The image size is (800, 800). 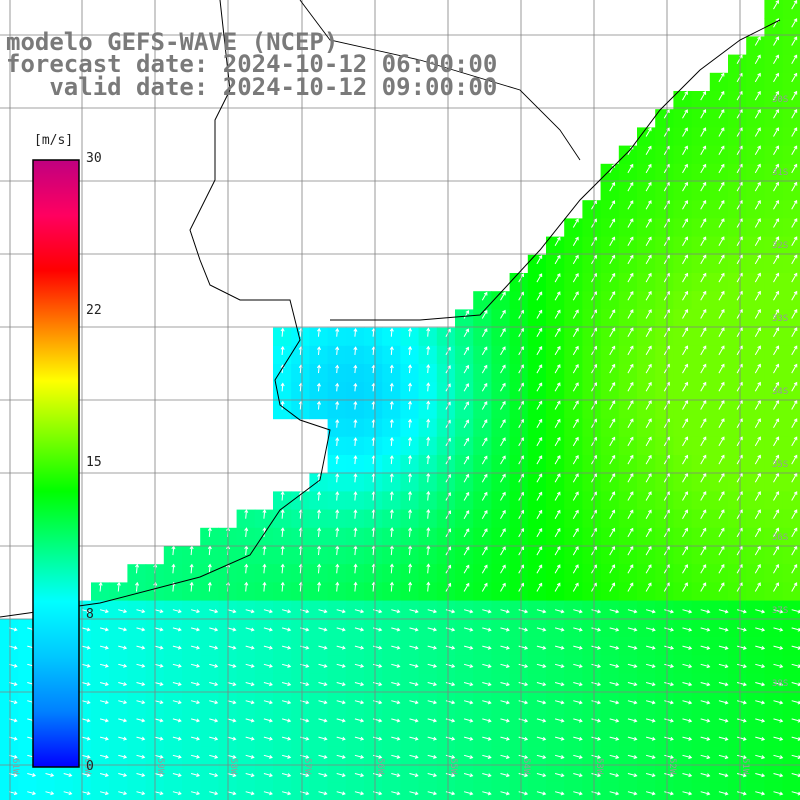 What do you see at coordinates (440, 80) in the screenshot?
I see `border-line` at bounding box center [440, 80].